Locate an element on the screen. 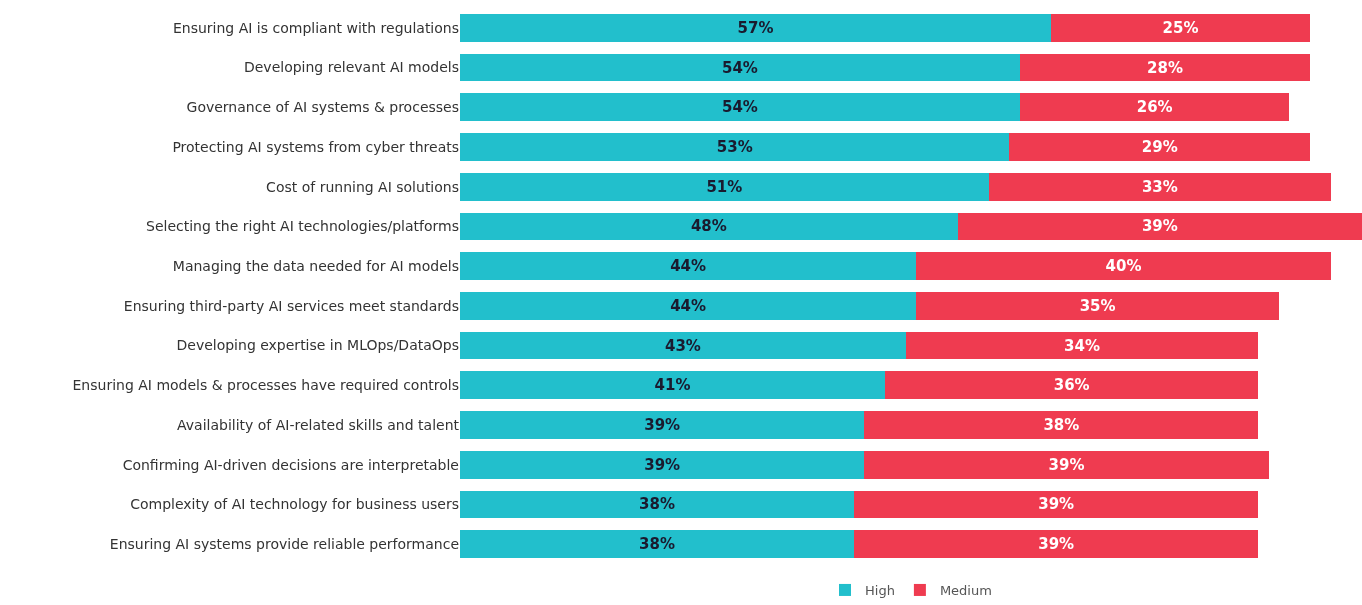  data-label: 57% is located at coordinates (755, 27).